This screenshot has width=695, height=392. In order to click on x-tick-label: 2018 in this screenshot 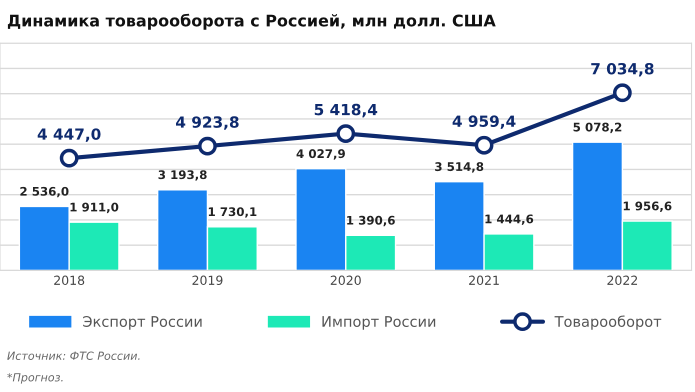, I will do `click(69, 281)`.